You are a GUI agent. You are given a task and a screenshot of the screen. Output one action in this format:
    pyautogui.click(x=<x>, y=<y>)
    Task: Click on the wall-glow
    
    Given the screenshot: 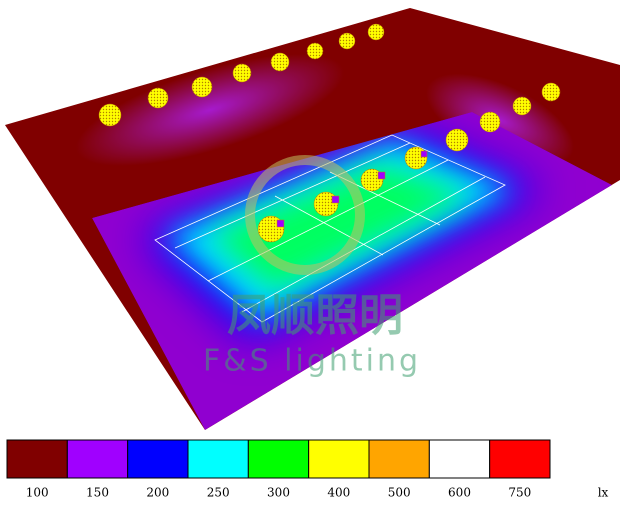 What is the action you would take?
    pyautogui.click(x=210, y=110)
    